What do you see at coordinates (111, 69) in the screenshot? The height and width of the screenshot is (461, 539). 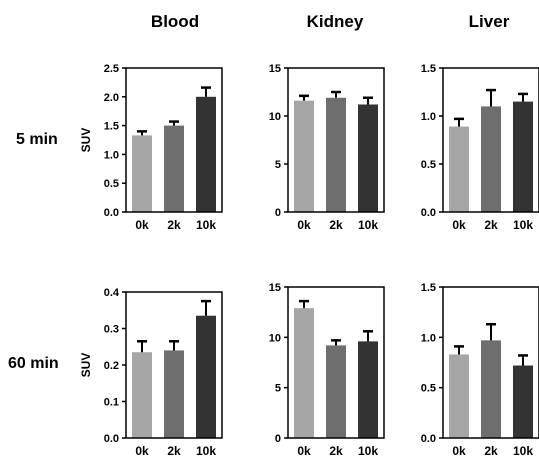 I see `y-tick-label: 2.5` at bounding box center [111, 69].